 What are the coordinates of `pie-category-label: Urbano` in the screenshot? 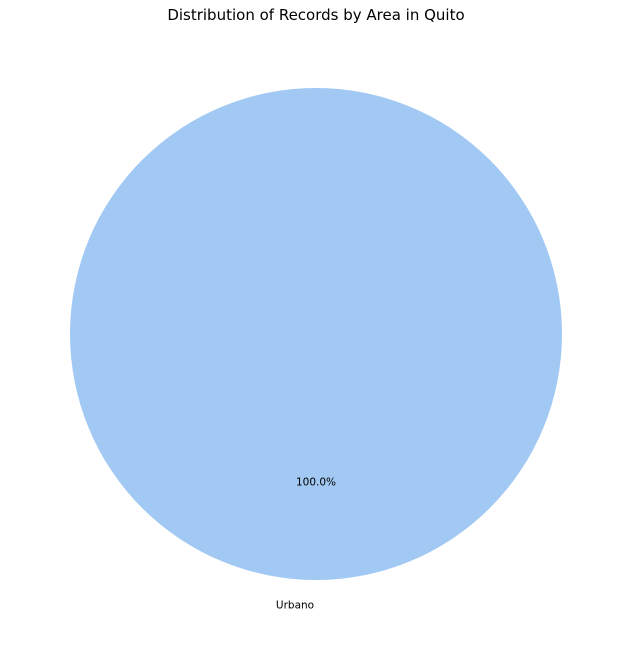 It's located at (295, 606).